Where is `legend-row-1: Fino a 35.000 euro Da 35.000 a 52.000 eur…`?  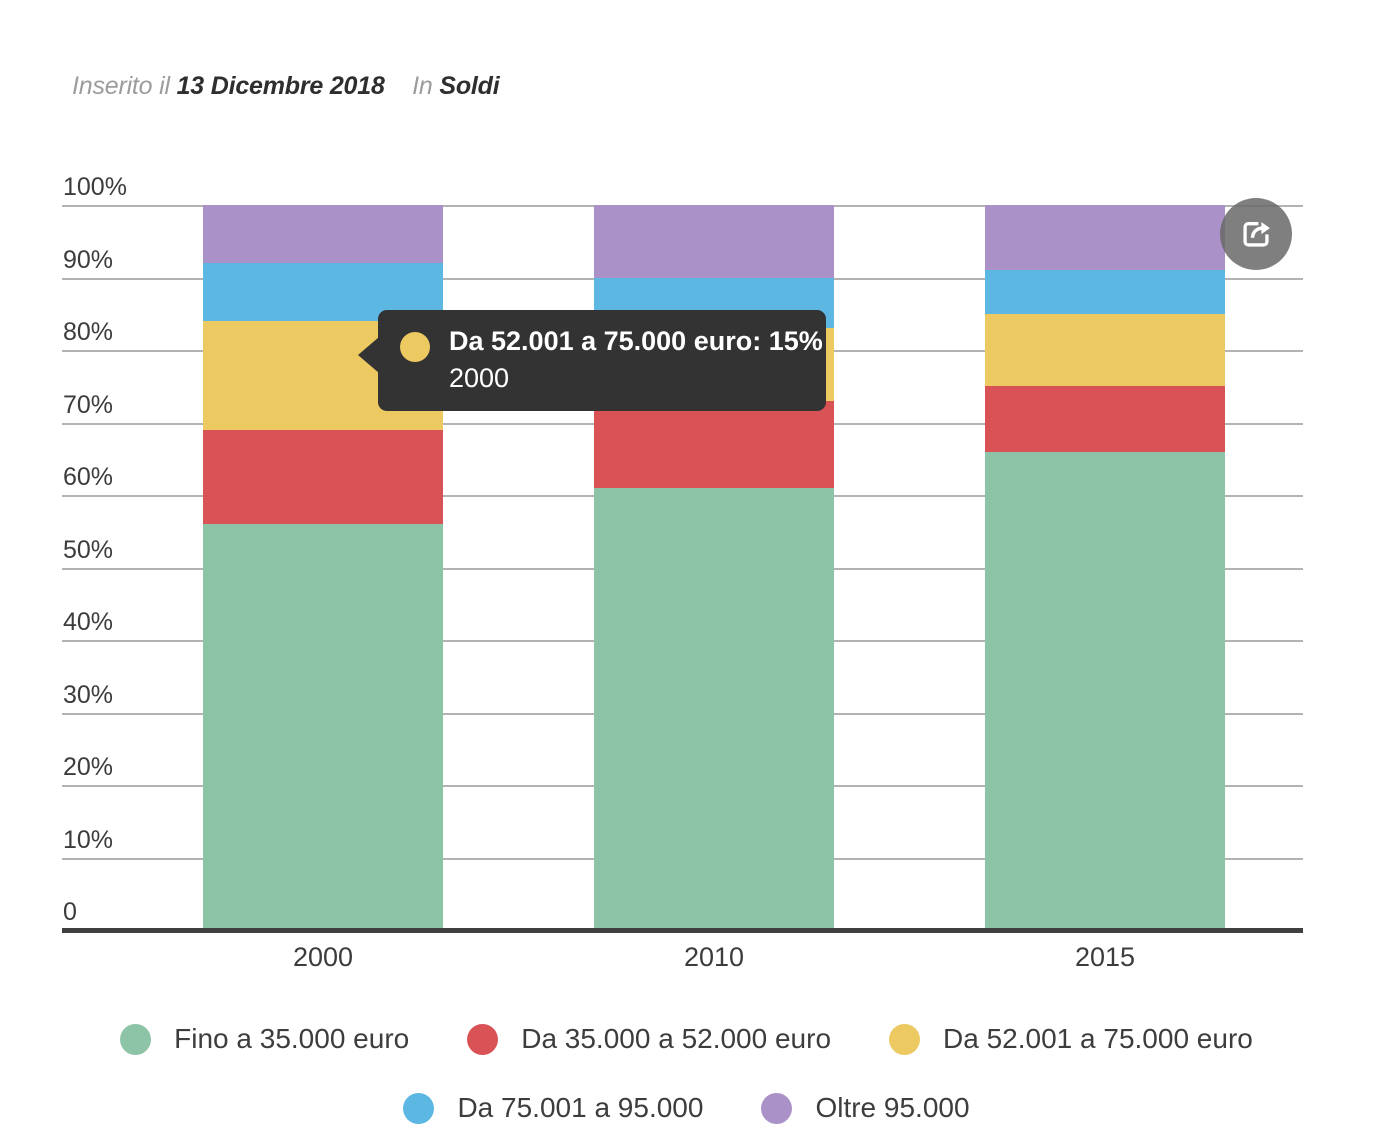 legend-row-1: Fino a 35.000 euro Da 35.000 a 52.000 eur… is located at coordinates (686, 1039).